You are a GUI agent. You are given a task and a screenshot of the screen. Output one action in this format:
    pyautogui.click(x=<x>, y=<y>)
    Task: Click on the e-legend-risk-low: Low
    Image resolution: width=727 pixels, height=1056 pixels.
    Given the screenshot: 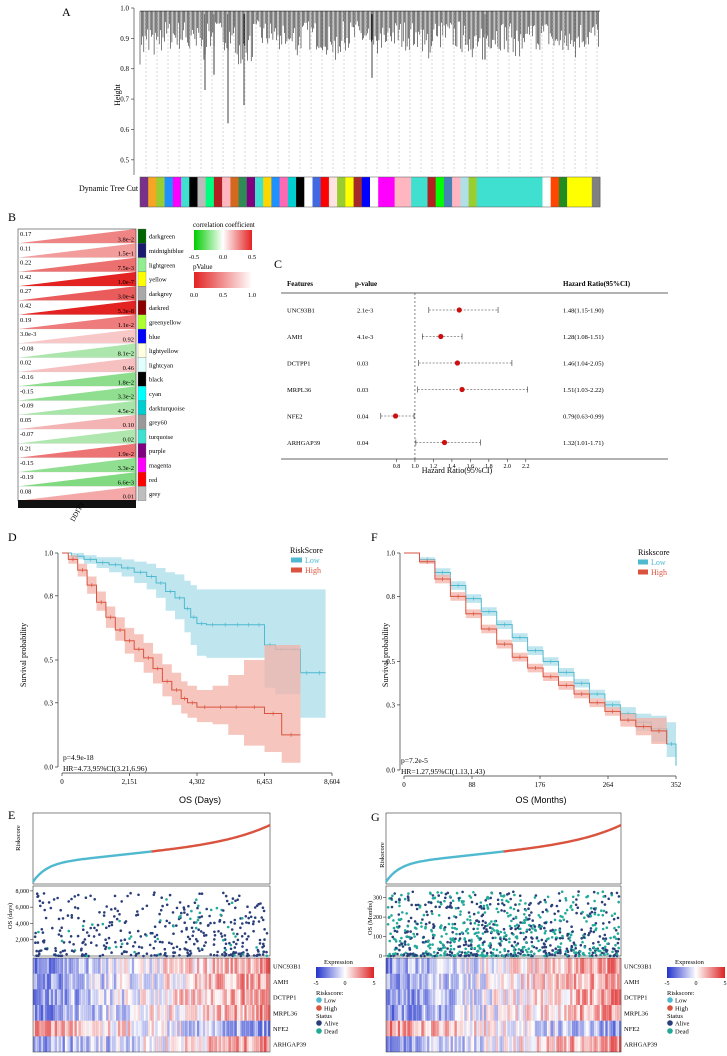 What is the action you would take?
    pyautogui.click(x=330, y=1001)
    